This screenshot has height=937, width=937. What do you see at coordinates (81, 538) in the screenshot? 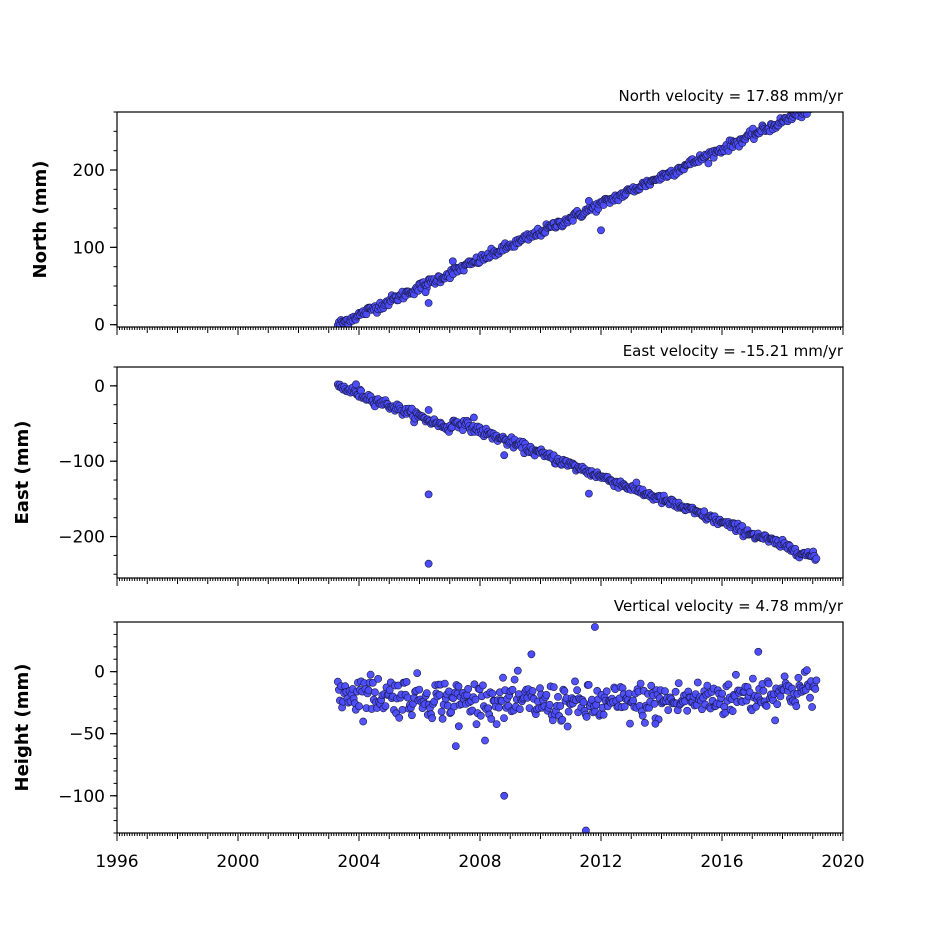
I see `y-tick-label: −200` at bounding box center [81, 538].